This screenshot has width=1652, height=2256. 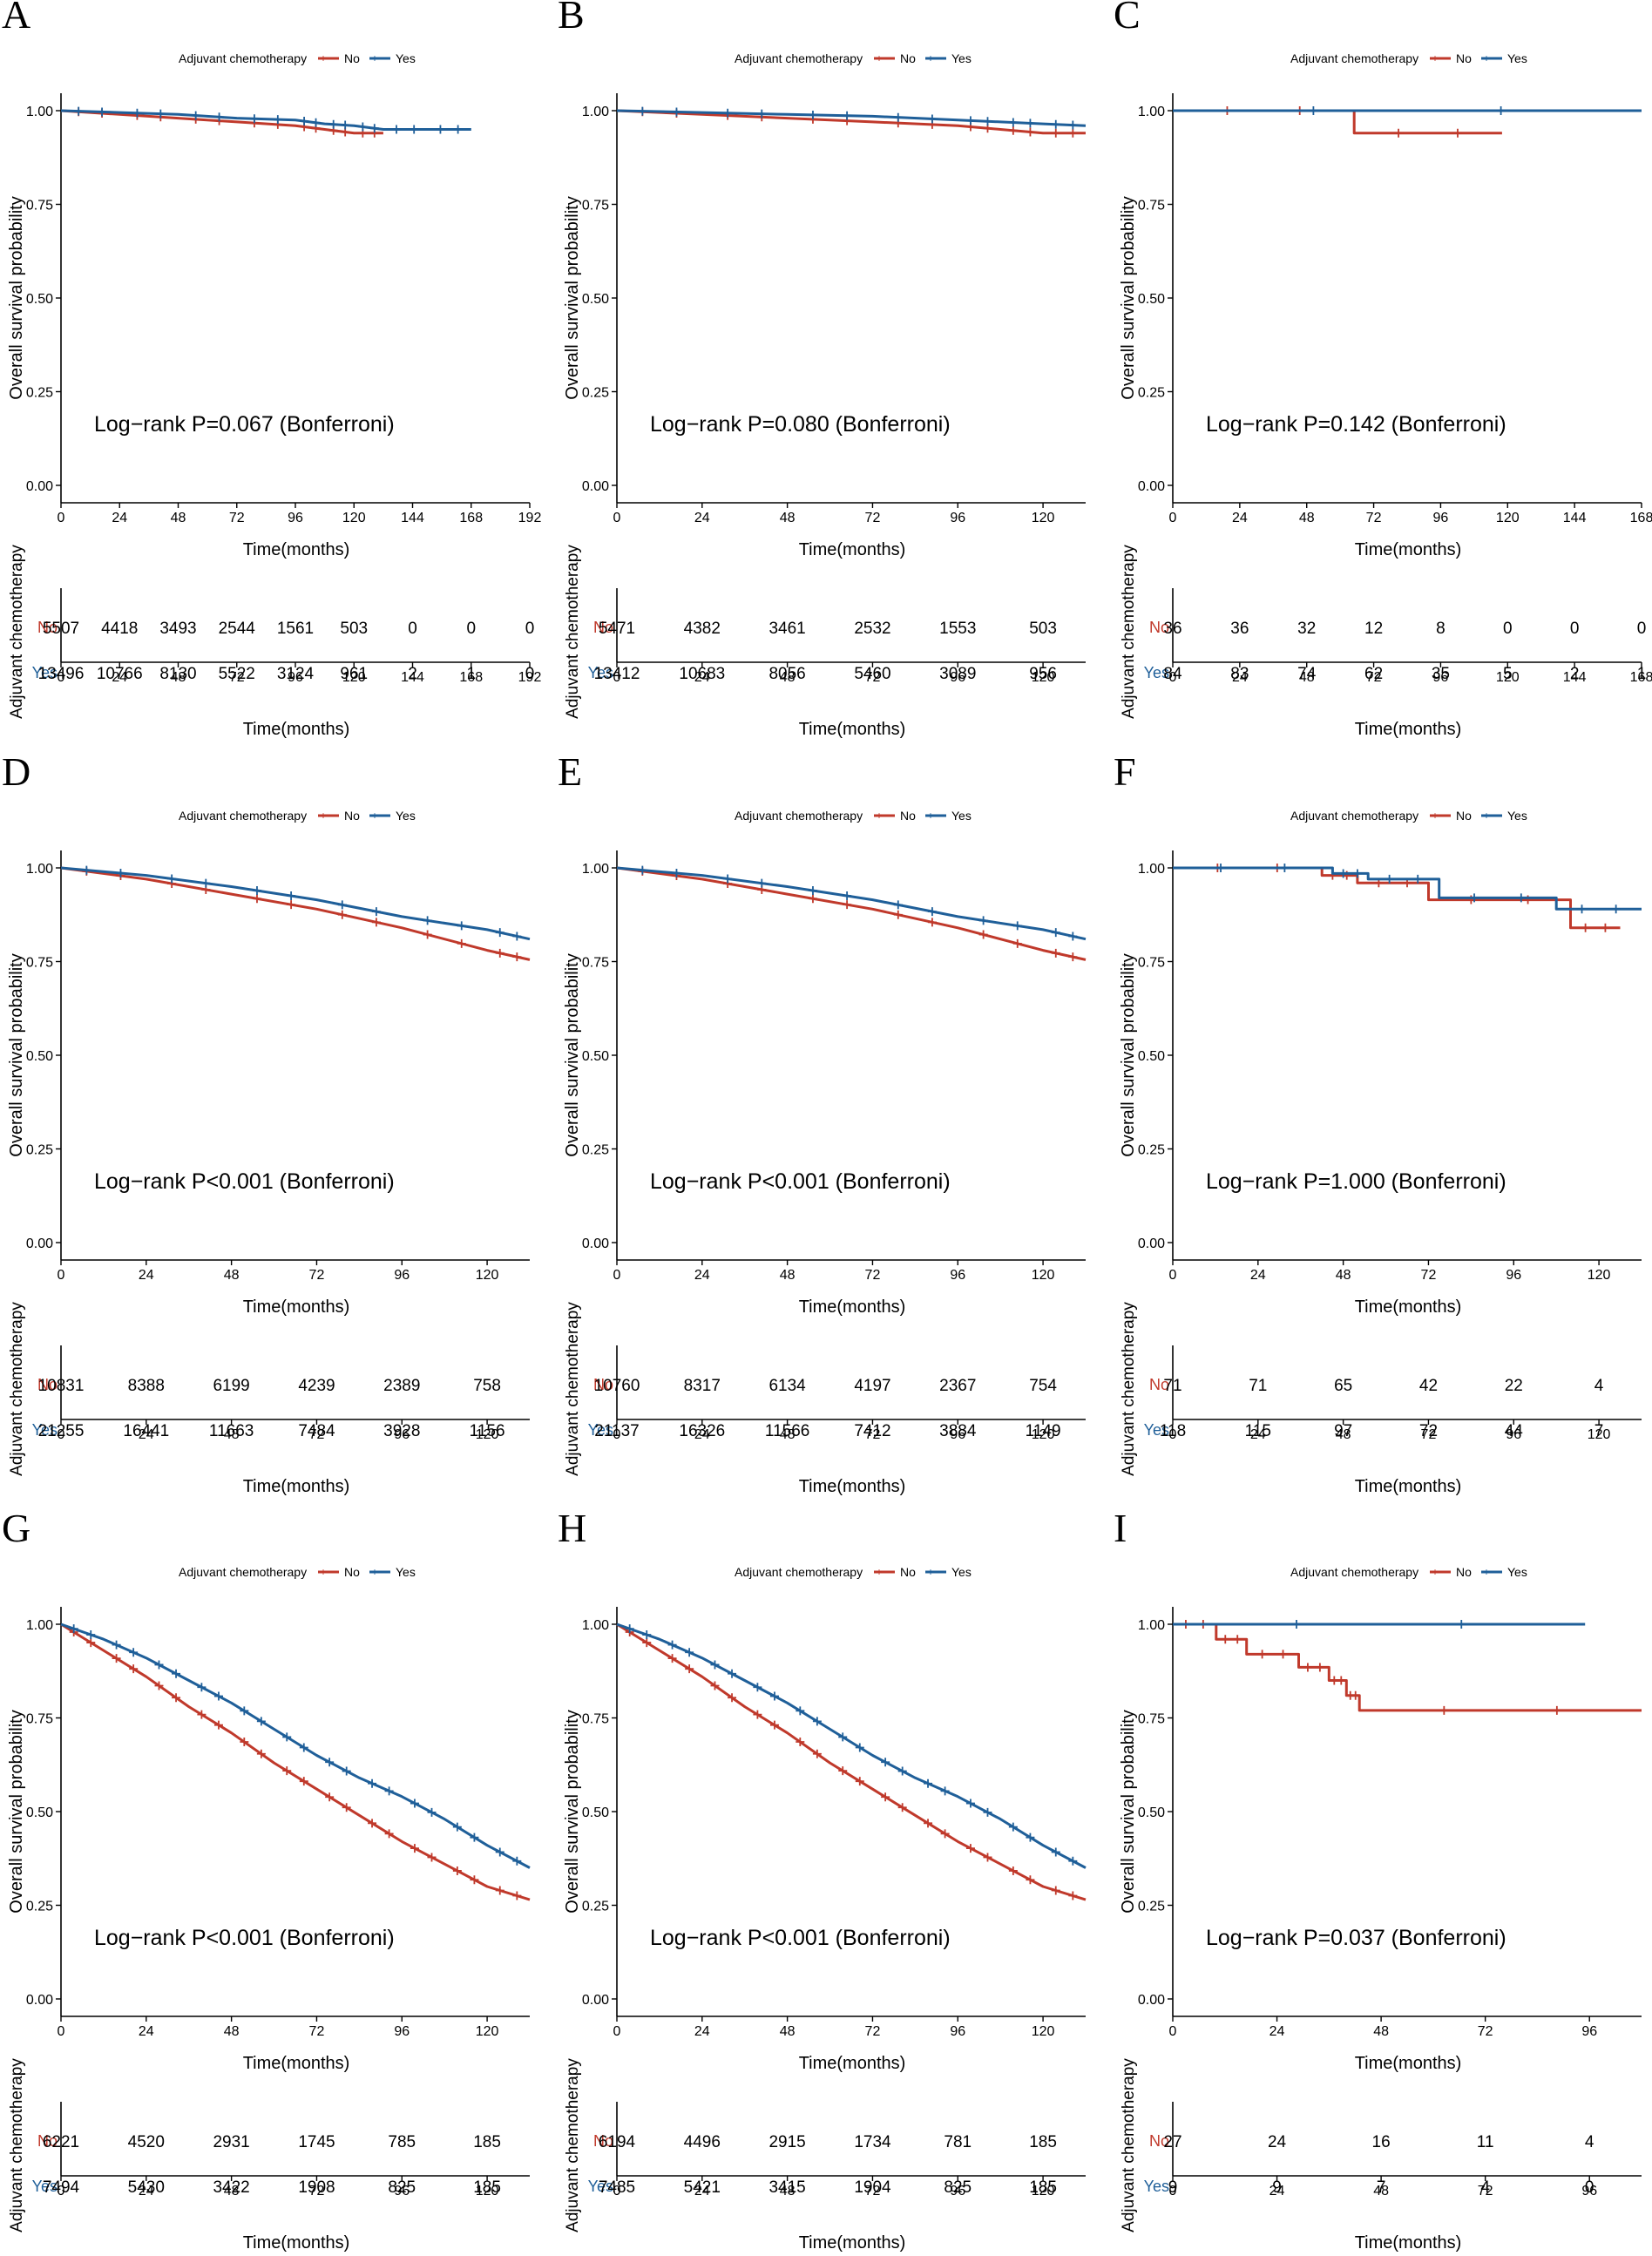 What do you see at coordinates (571, 18) in the screenshot?
I see `panel-letter: B` at bounding box center [571, 18].